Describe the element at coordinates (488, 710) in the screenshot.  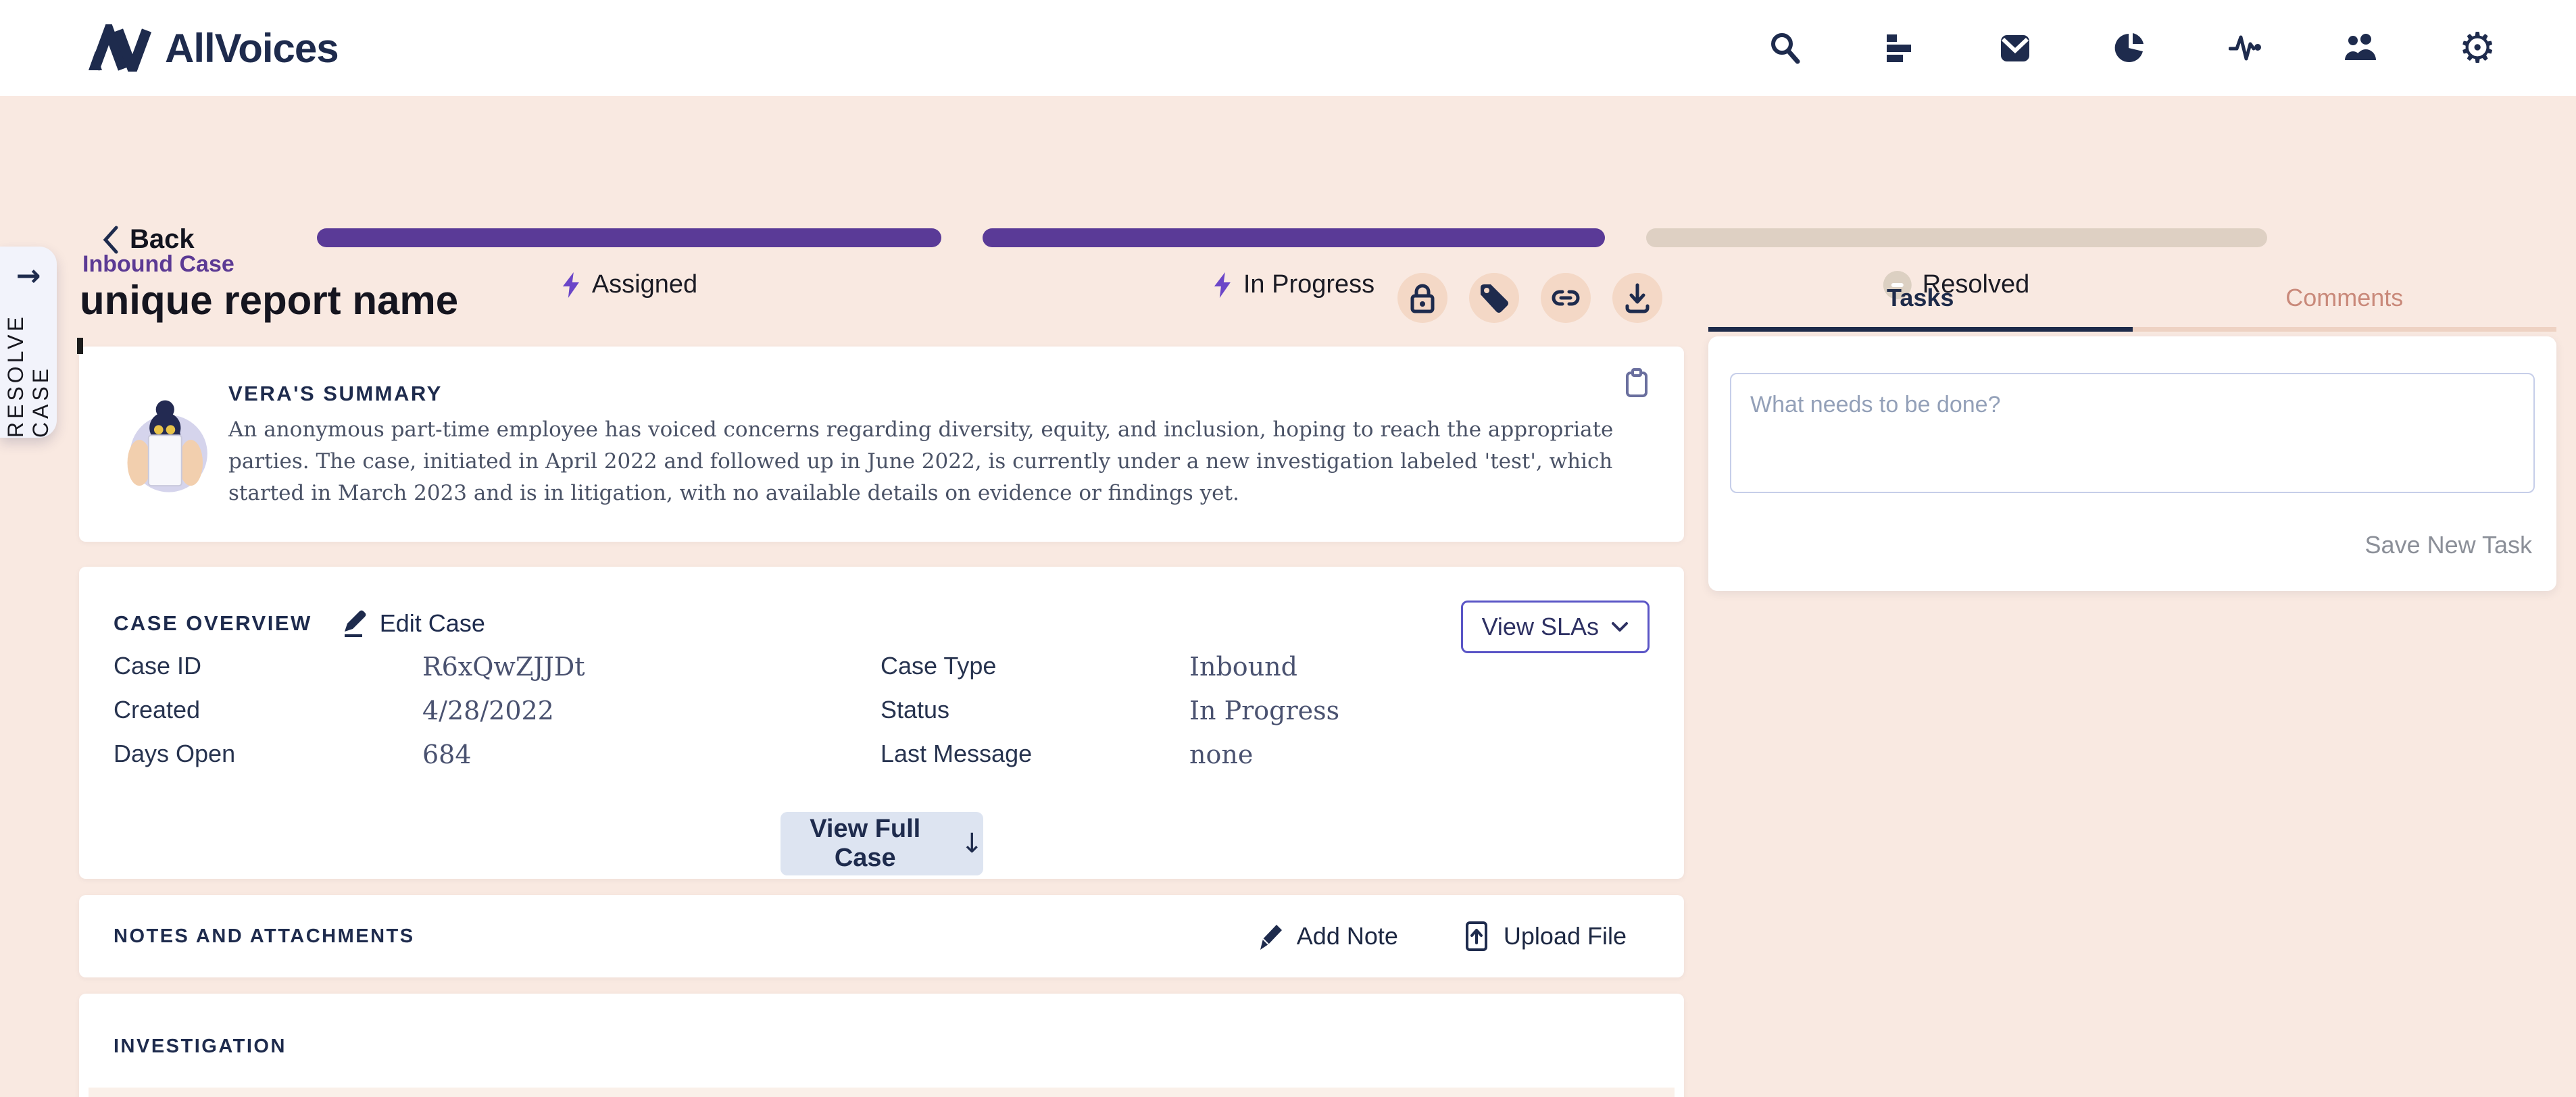
I see `field-value: 4/28/2022` at that location.